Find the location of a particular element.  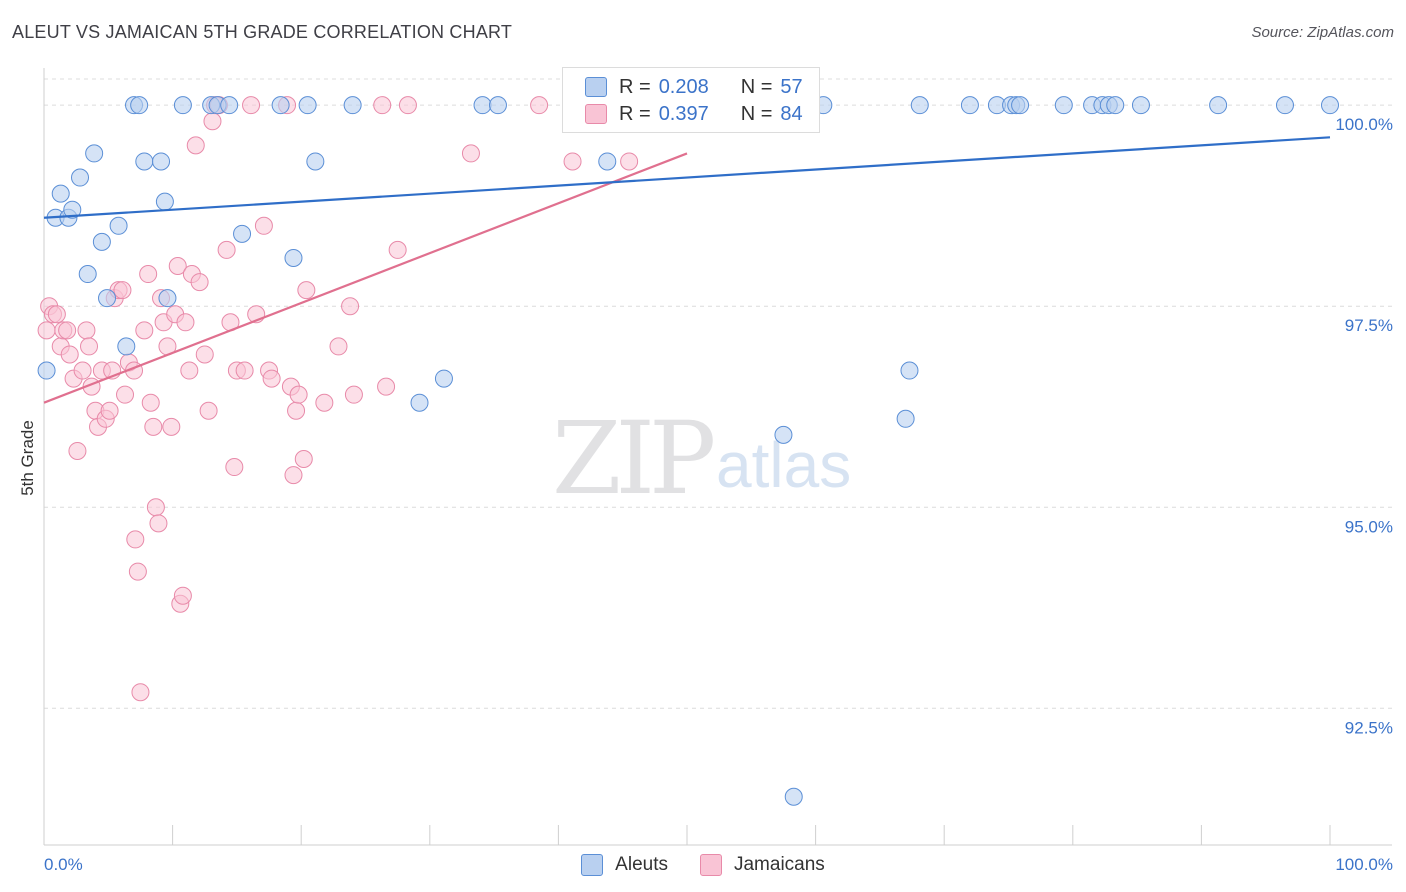

y-axis-title: 5th Grade is located at coordinates (27, 458).